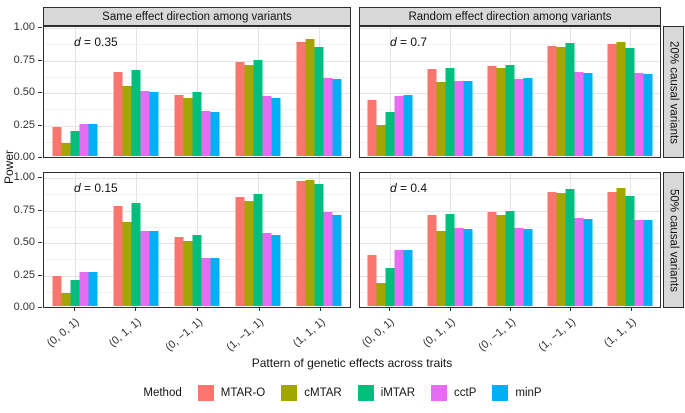 This screenshot has width=685, height=413. I want to click on y-tick-label: 0.00, so click(24, 307).